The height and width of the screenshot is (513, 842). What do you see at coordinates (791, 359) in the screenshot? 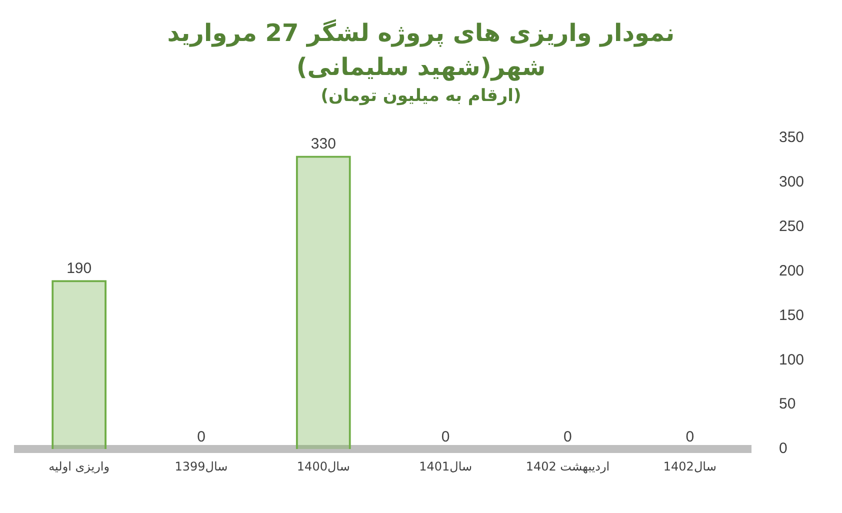
I see `y-tick-label: 100` at bounding box center [791, 359].